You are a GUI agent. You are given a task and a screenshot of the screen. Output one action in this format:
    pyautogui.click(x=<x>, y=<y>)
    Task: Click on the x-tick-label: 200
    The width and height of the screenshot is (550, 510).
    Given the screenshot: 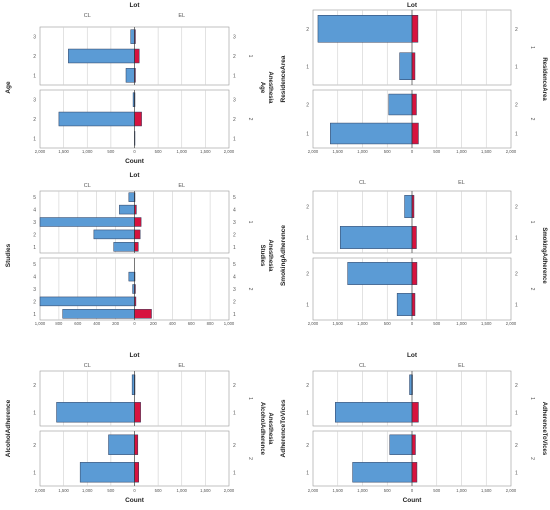 What is the action you would take?
    pyautogui.click(x=154, y=323)
    